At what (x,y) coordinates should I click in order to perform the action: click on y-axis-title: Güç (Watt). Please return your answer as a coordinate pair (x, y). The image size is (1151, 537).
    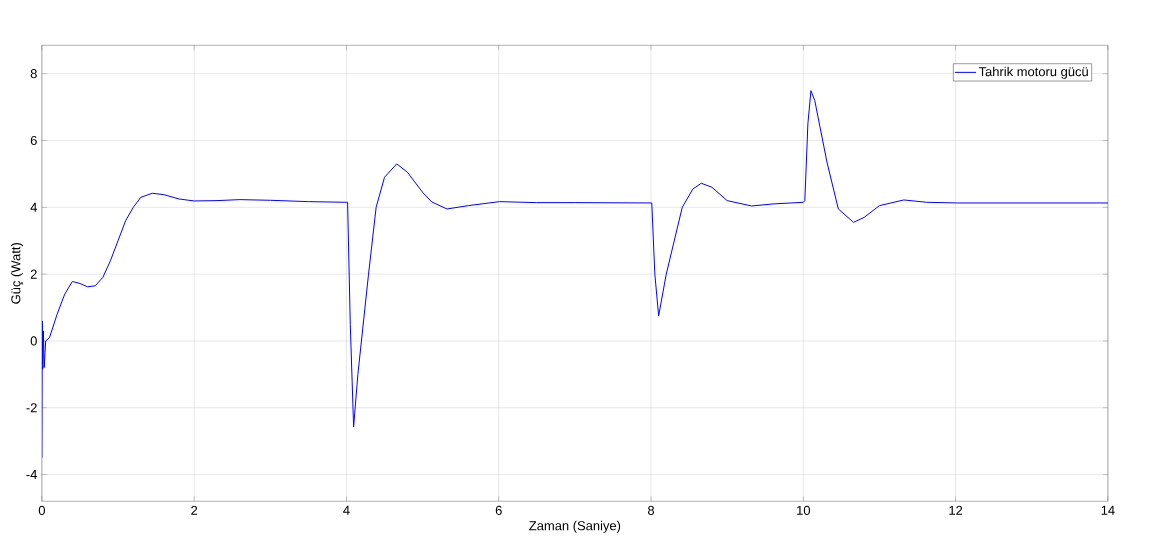
    Looking at the image, I should click on (17, 273).